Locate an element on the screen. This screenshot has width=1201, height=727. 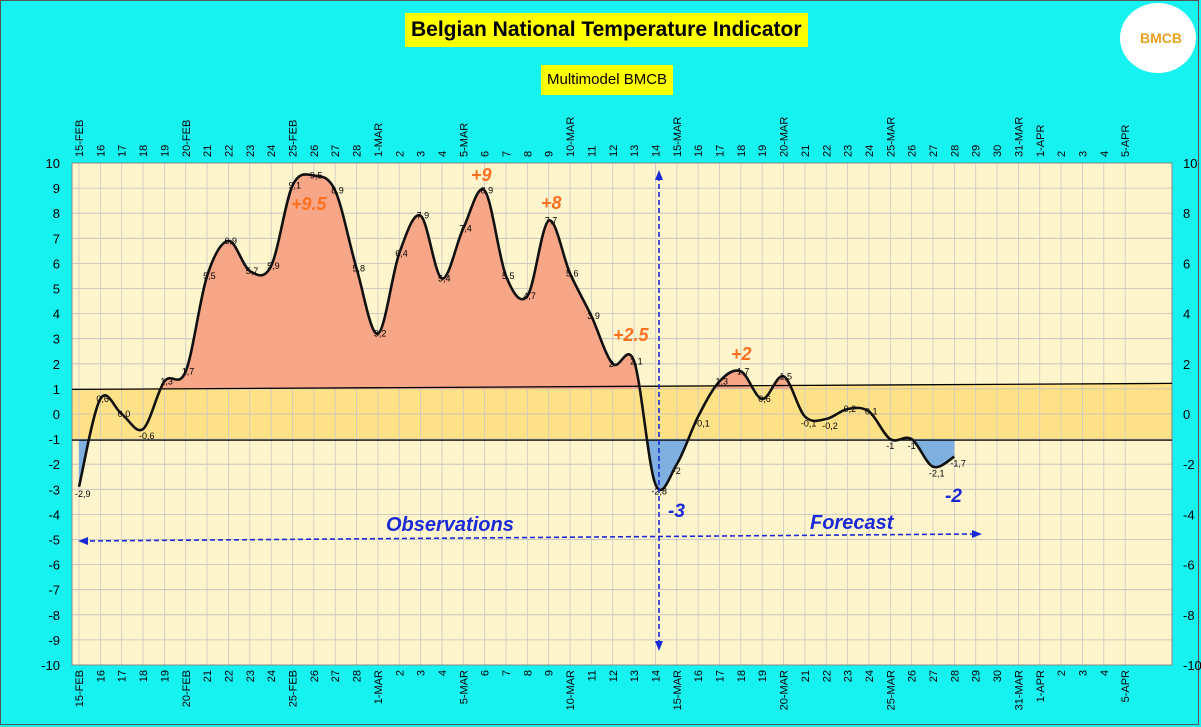
x-tick-label-bottom: 23 is located at coordinates (849, 676).